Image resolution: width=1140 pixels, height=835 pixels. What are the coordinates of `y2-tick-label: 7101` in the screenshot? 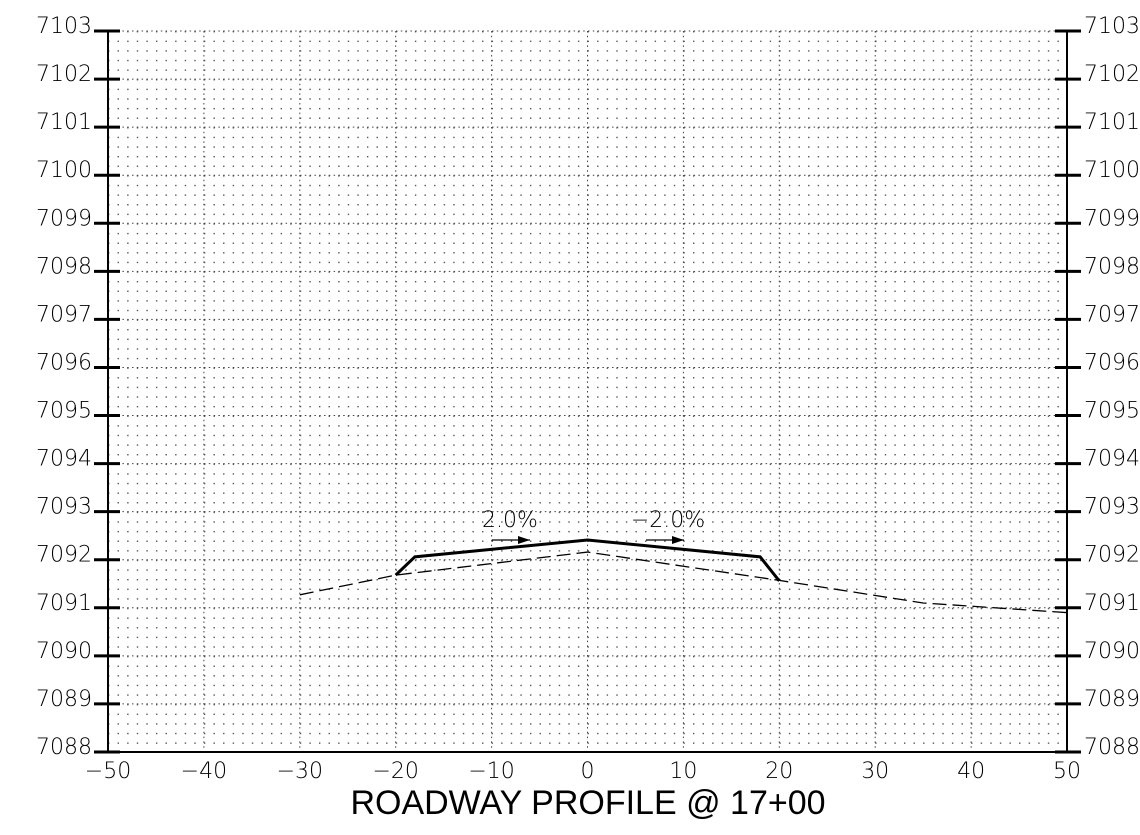 It's located at (1112, 122).